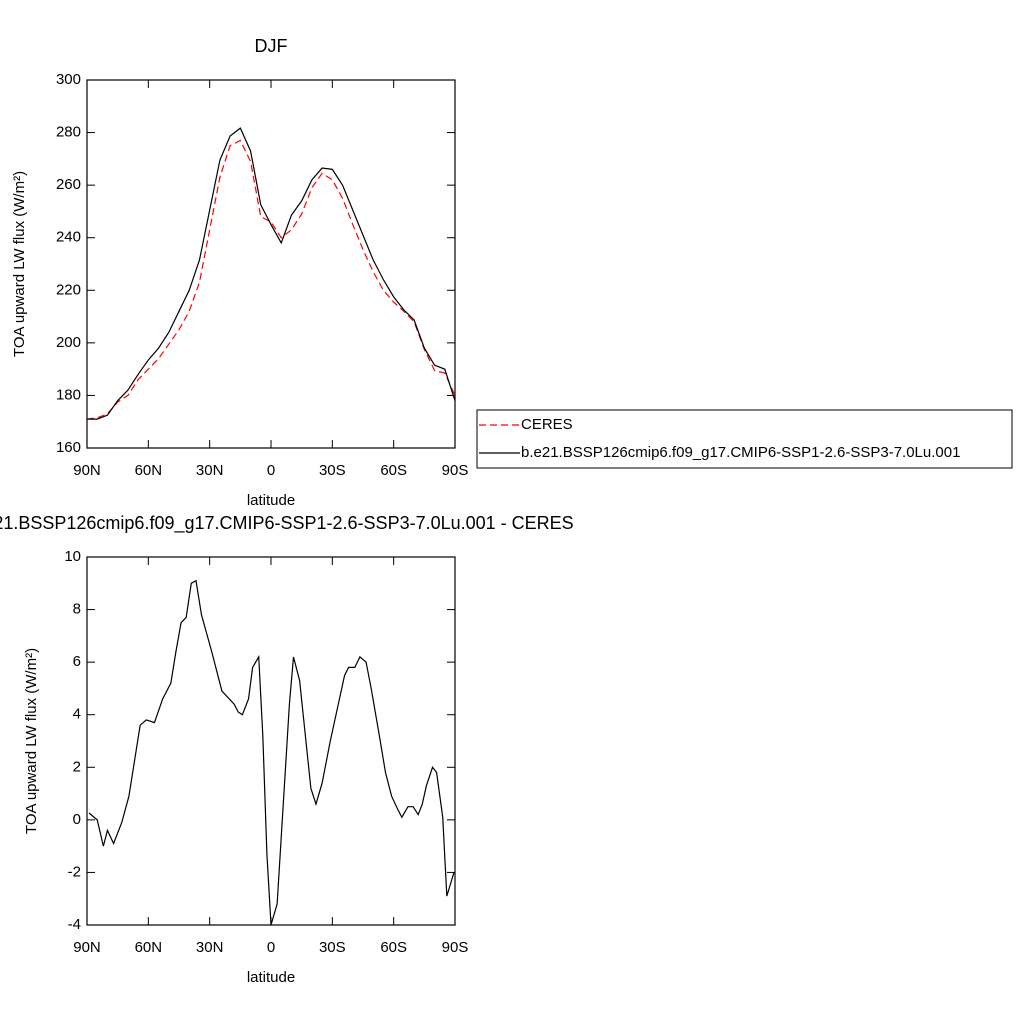 The image size is (1024, 1024). Describe the element at coordinates (744, 439) in the screenshot. I see `legend-box` at that location.